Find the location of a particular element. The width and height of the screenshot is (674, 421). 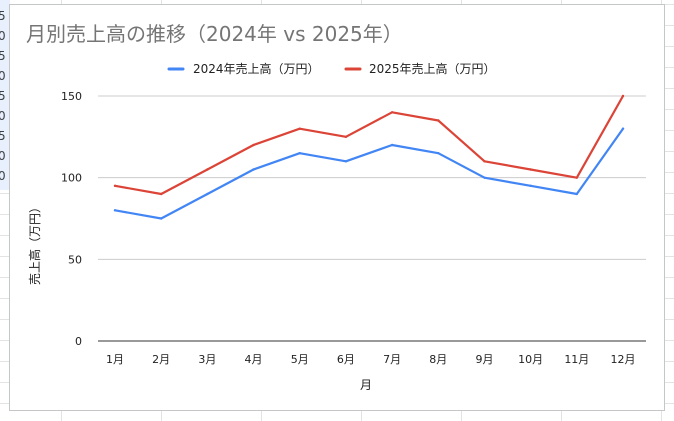

x-axis-title: 月 is located at coordinates (366, 385).